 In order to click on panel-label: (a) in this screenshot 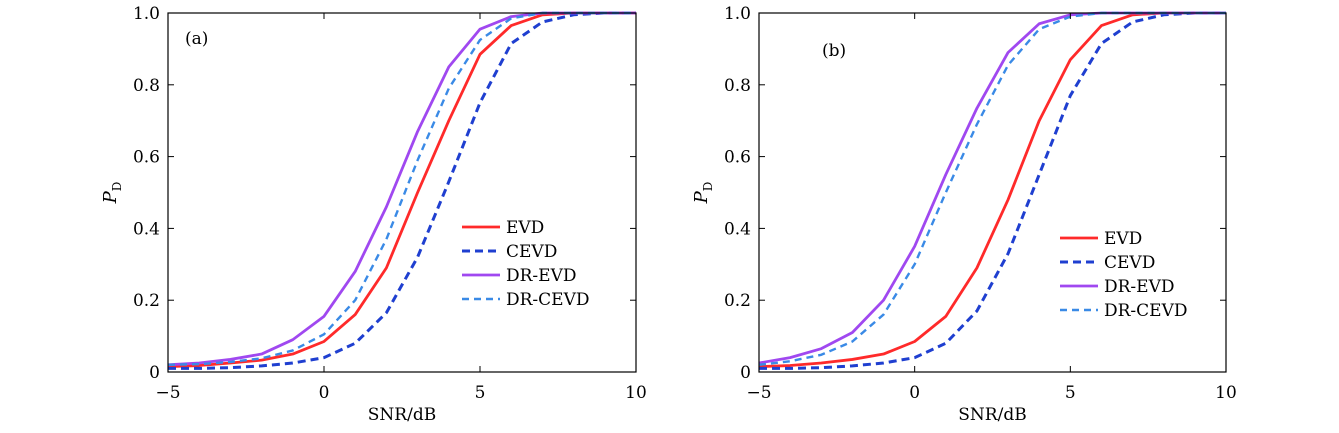, I will do `click(196, 39)`.